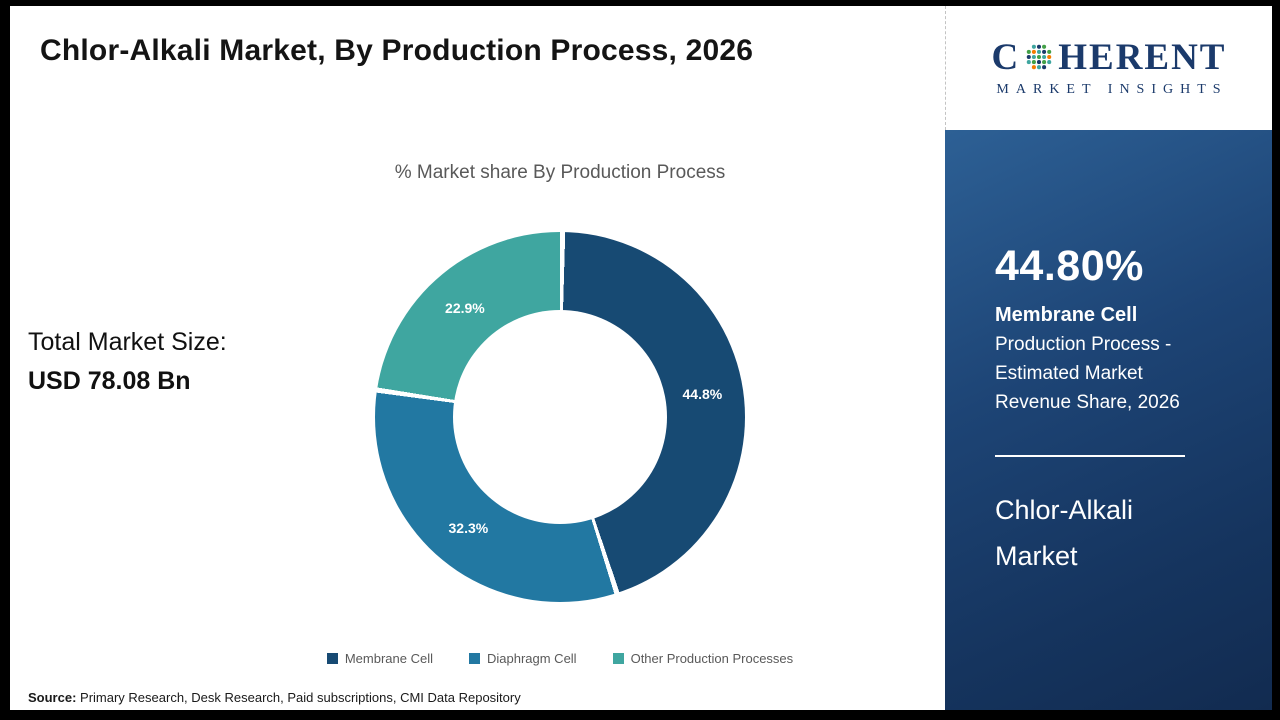 This screenshot has height=720, width=1280. I want to click on chart-subtitle: % Market share By Production Process, so click(560, 172).